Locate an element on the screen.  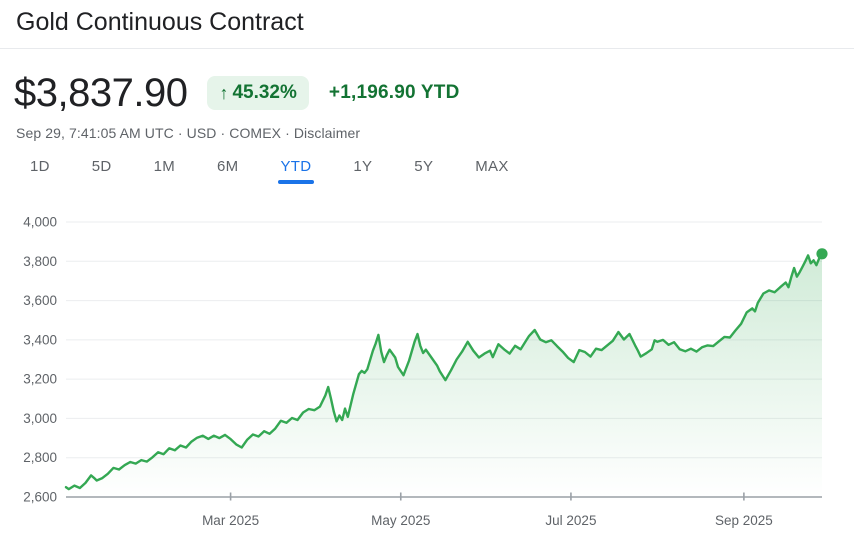
x-axis-label: Sep 2025 is located at coordinates (744, 520).